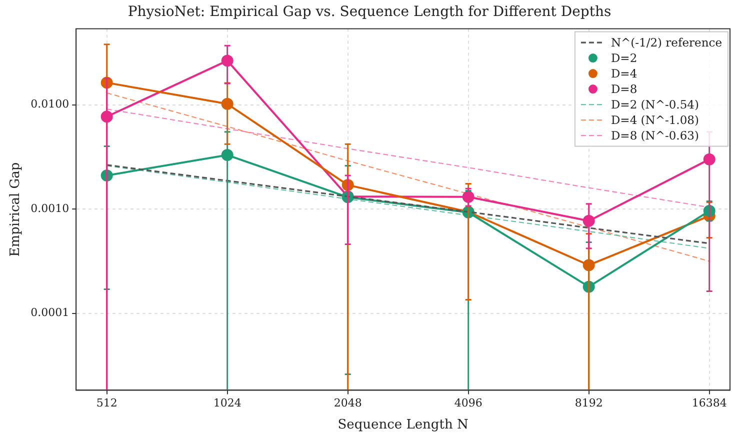 The image size is (737, 439). I want to click on y-tick-label: 0.0010, so click(50, 208).